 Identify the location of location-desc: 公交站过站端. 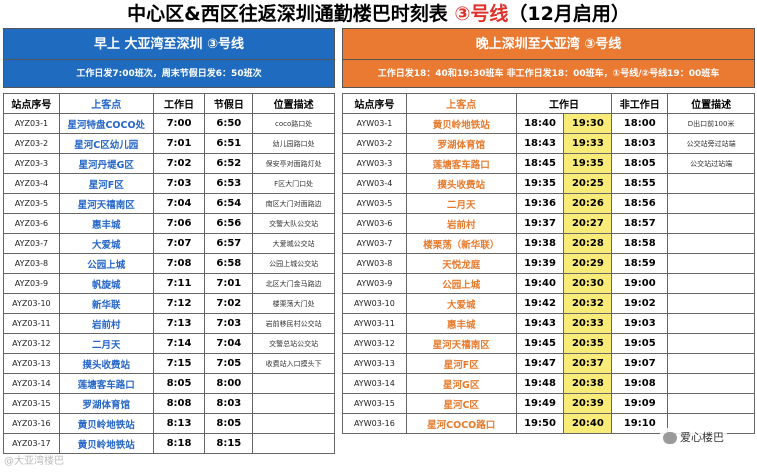
(711, 163).